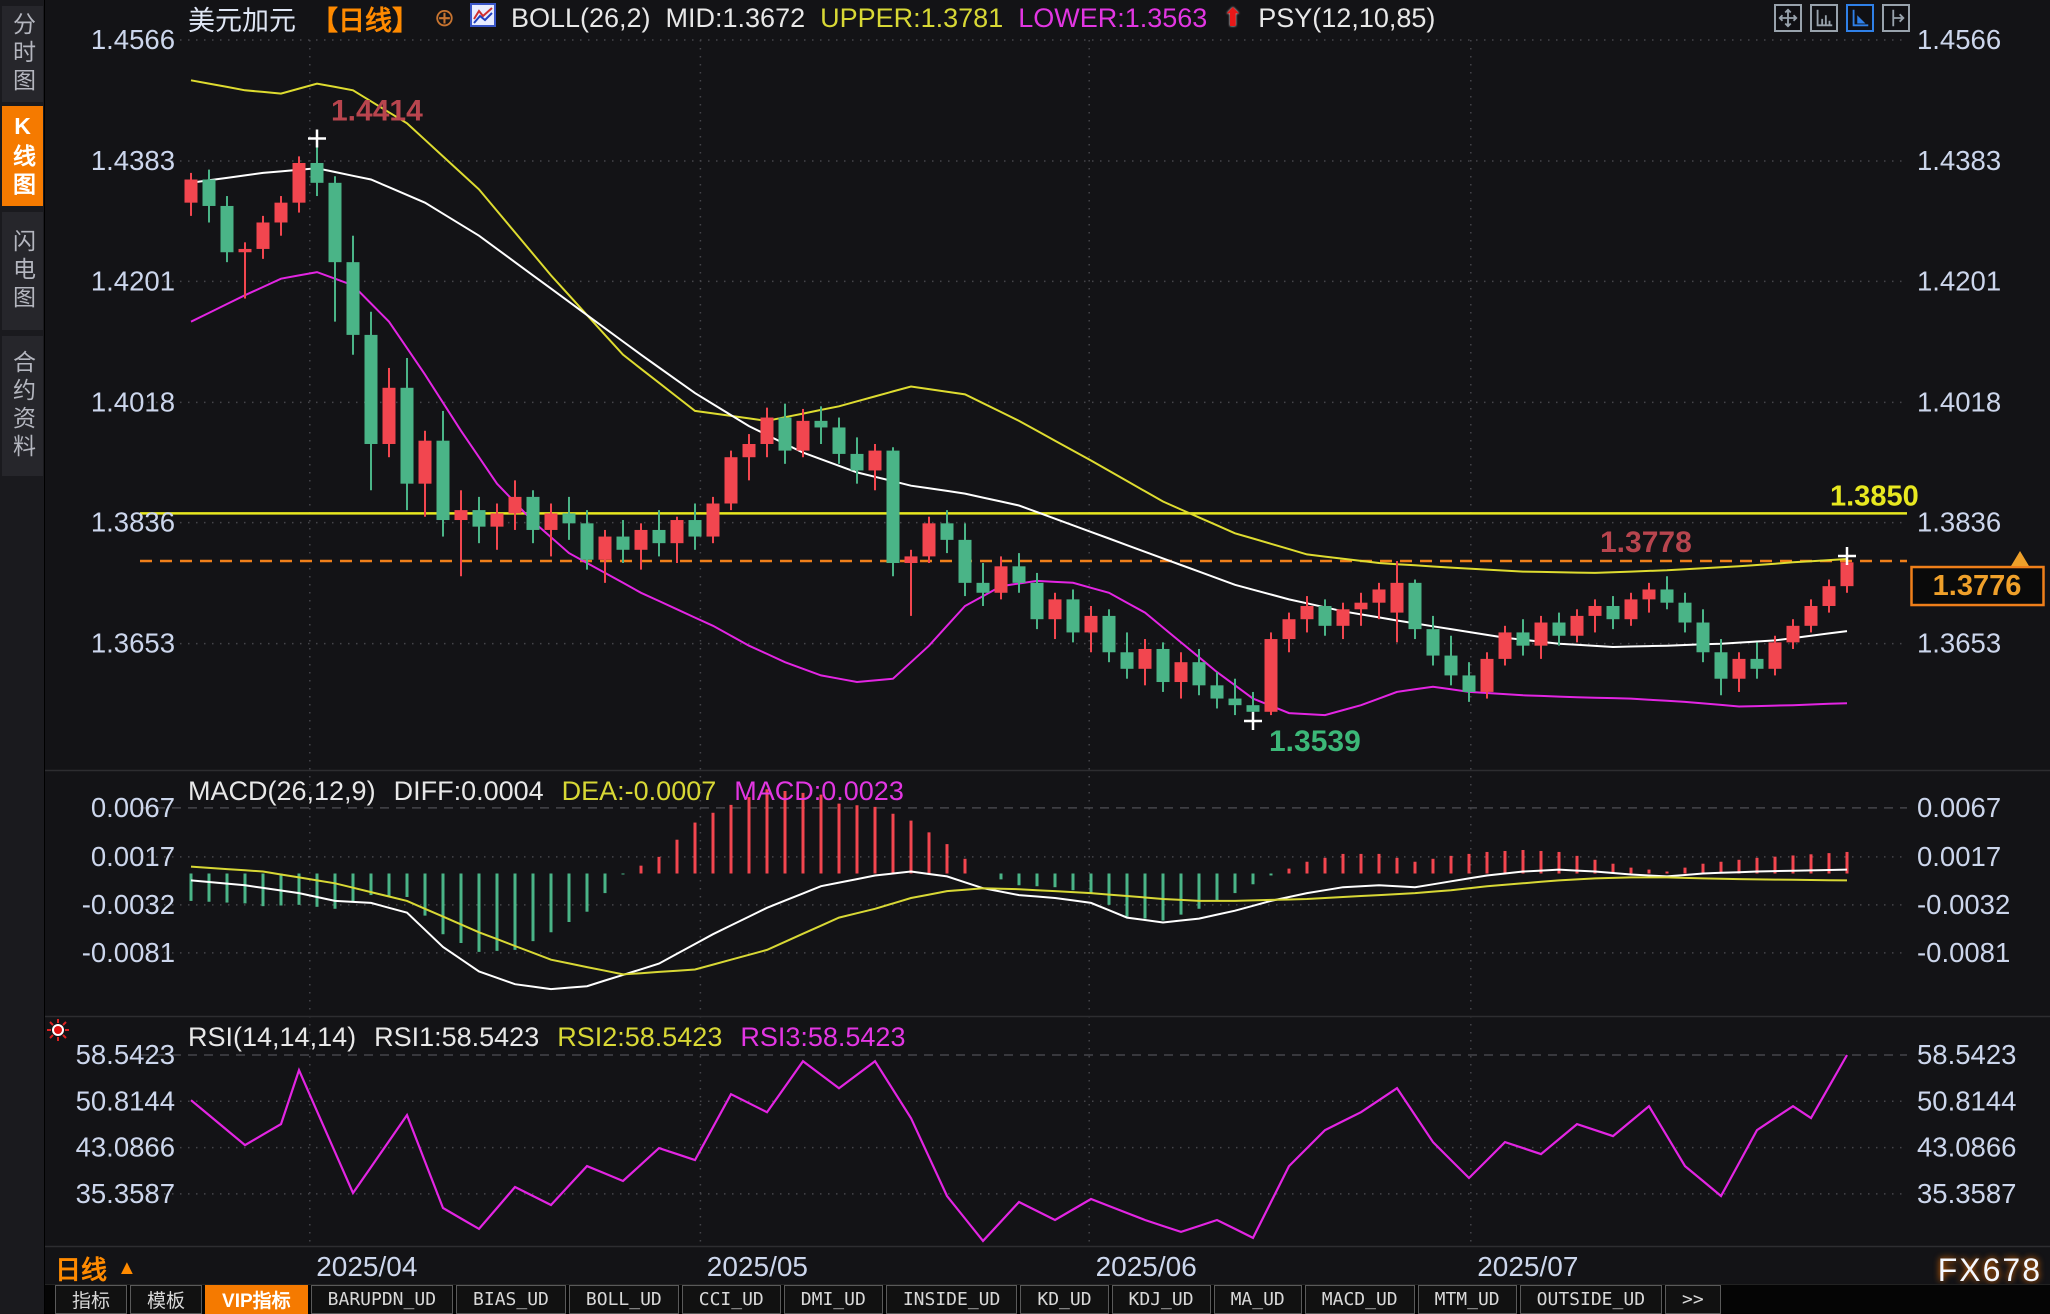 Image resolution: width=2050 pixels, height=1314 pixels. I want to click on month-label: 2025/06, so click(1146, 1266).